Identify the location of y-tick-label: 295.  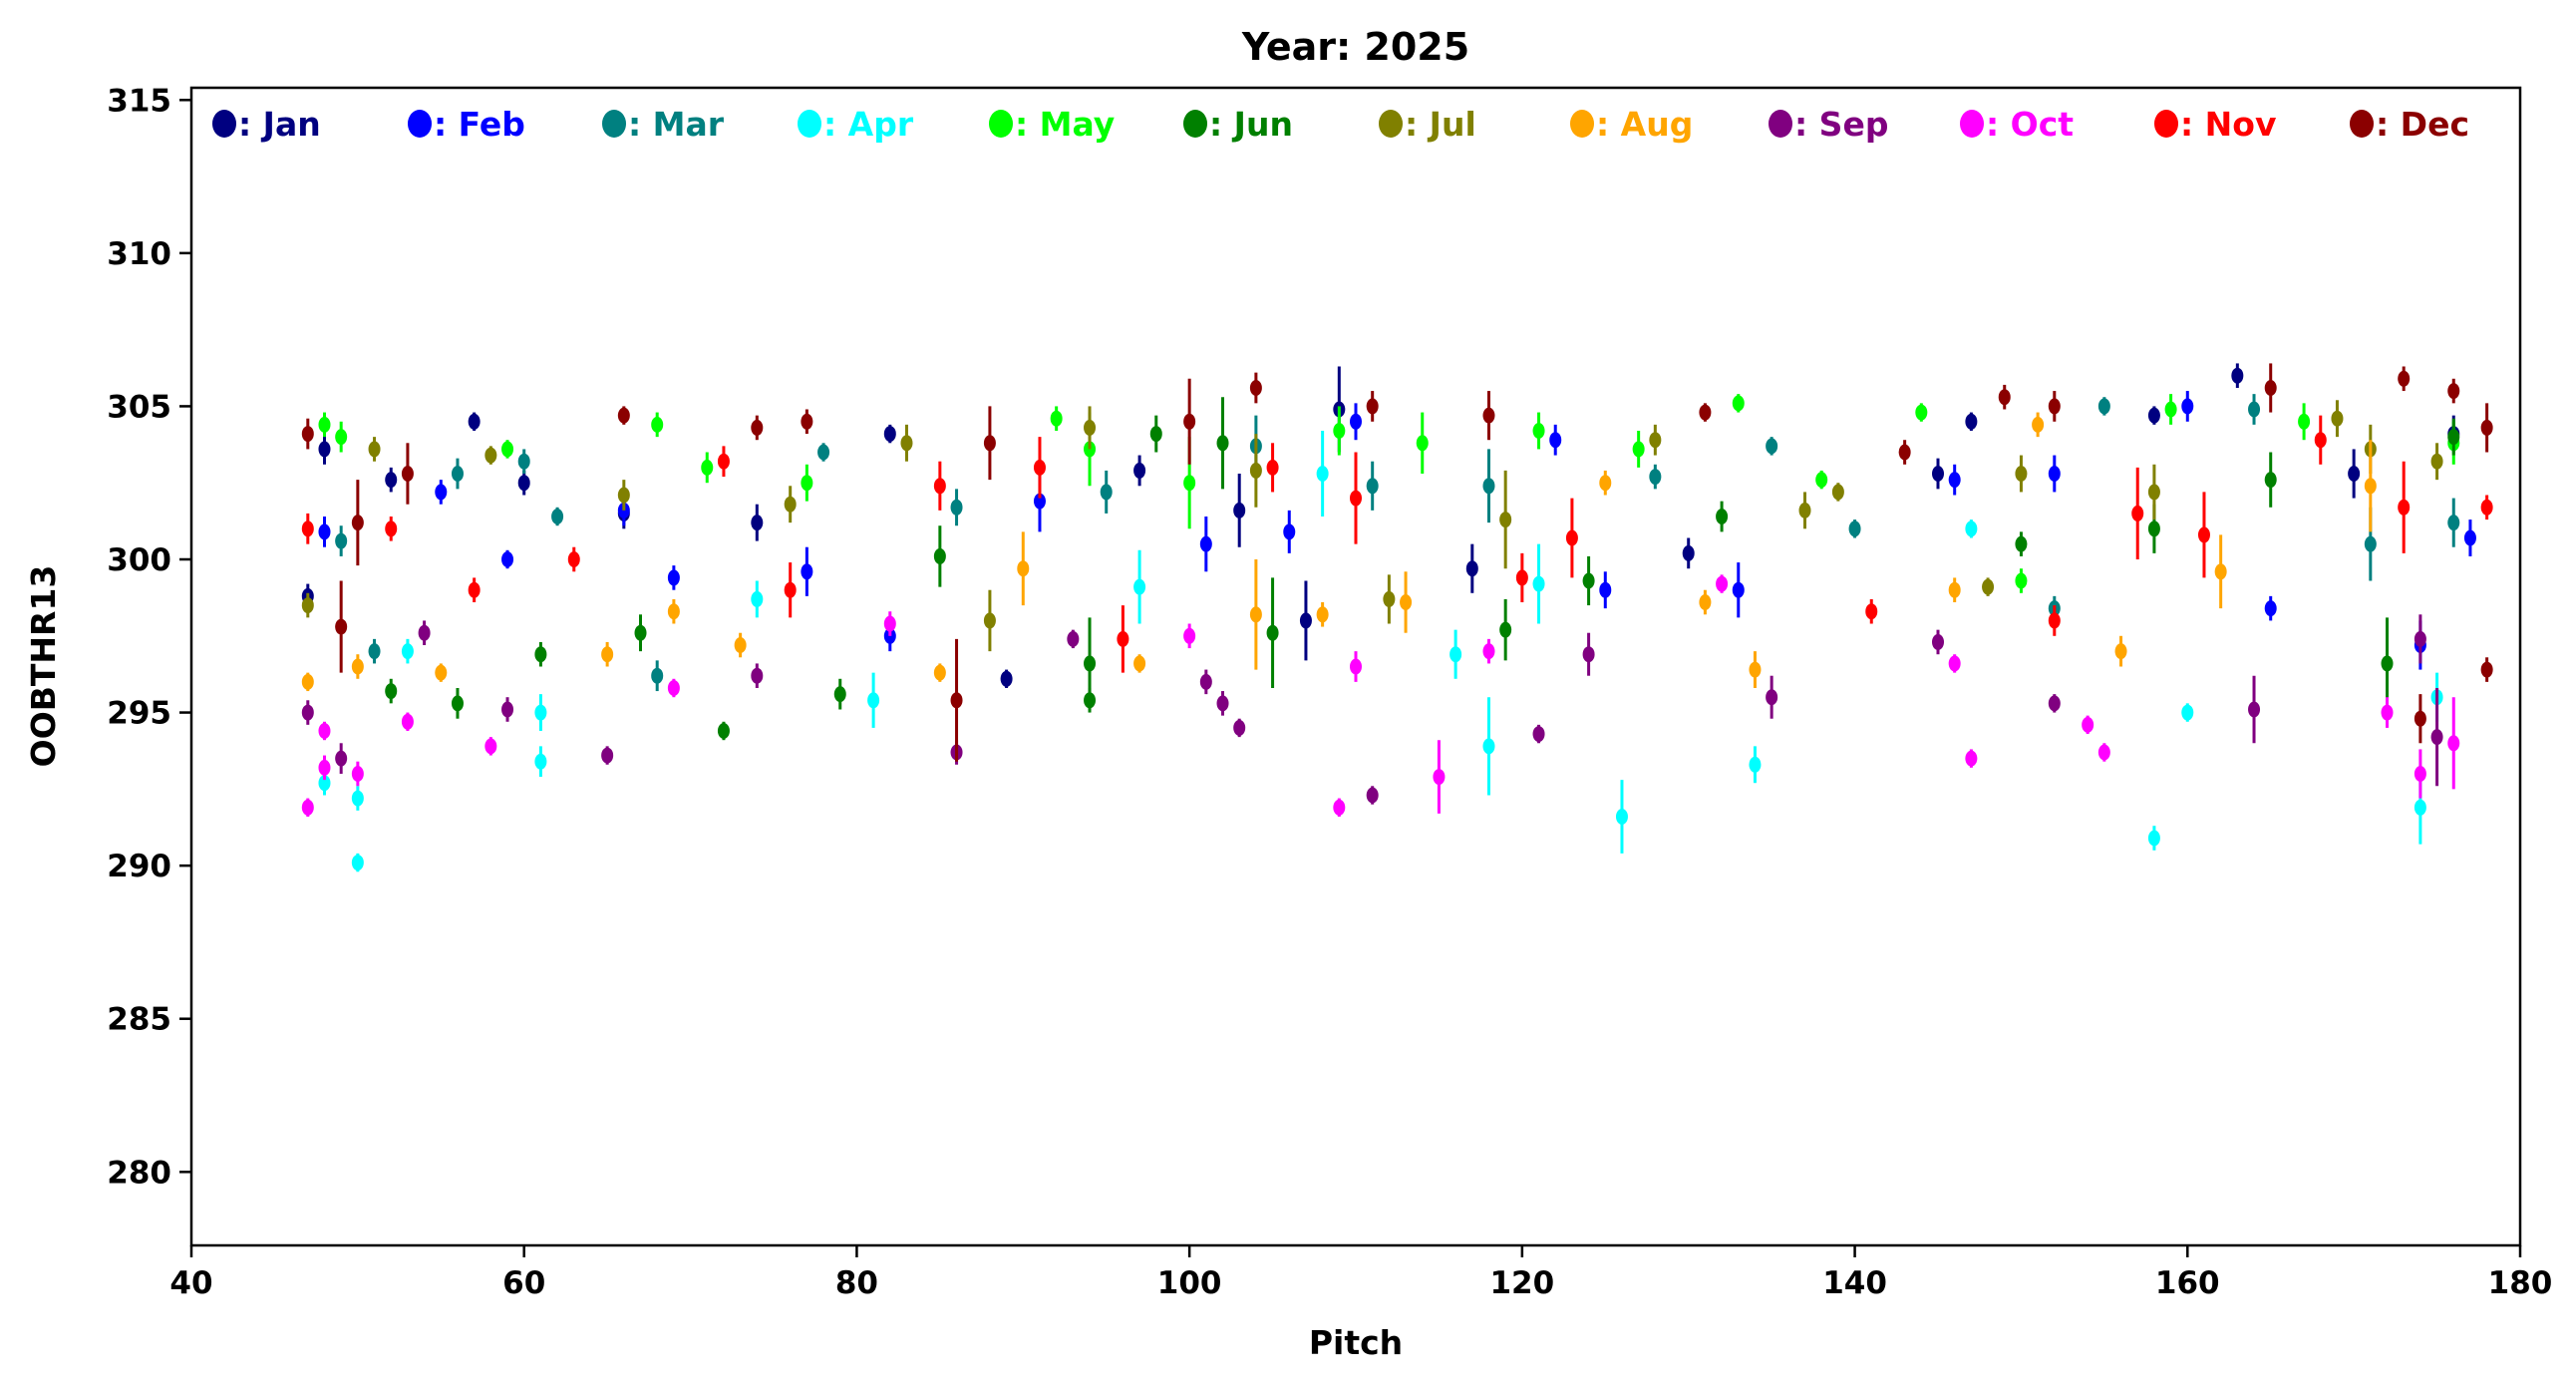
(139, 714).